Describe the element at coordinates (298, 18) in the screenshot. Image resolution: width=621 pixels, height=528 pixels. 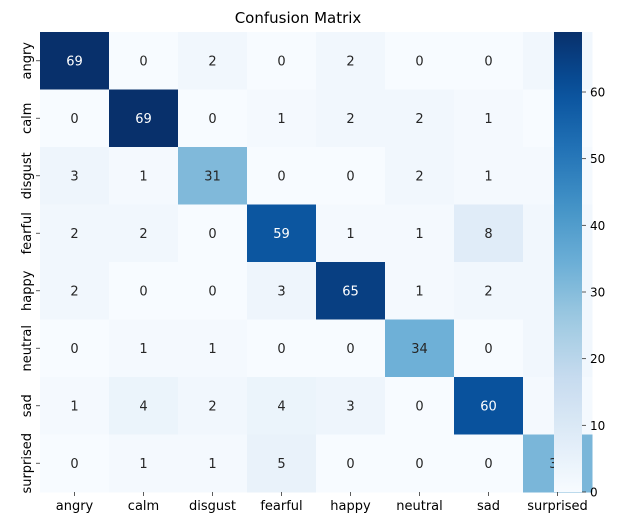
I see `chart-title: Confusion Matrix` at that location.